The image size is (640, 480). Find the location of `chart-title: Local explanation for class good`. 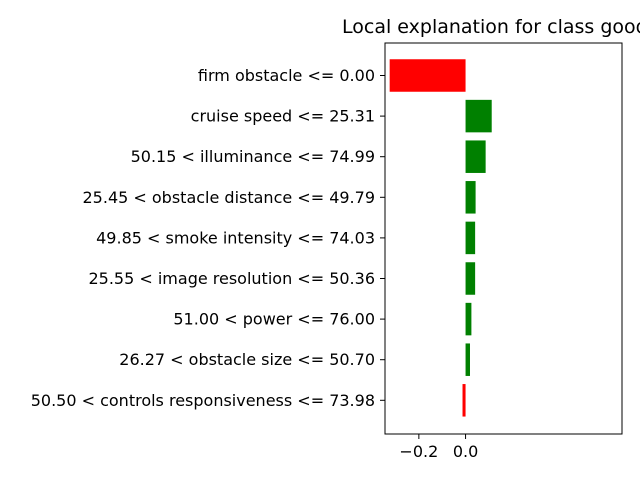

chart-title: Local explanation for class good is located at coordinates (491, 27).